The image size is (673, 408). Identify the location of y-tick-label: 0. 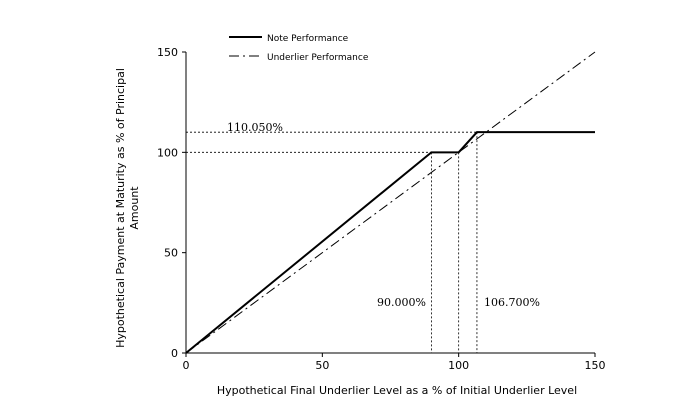
(174, 353).